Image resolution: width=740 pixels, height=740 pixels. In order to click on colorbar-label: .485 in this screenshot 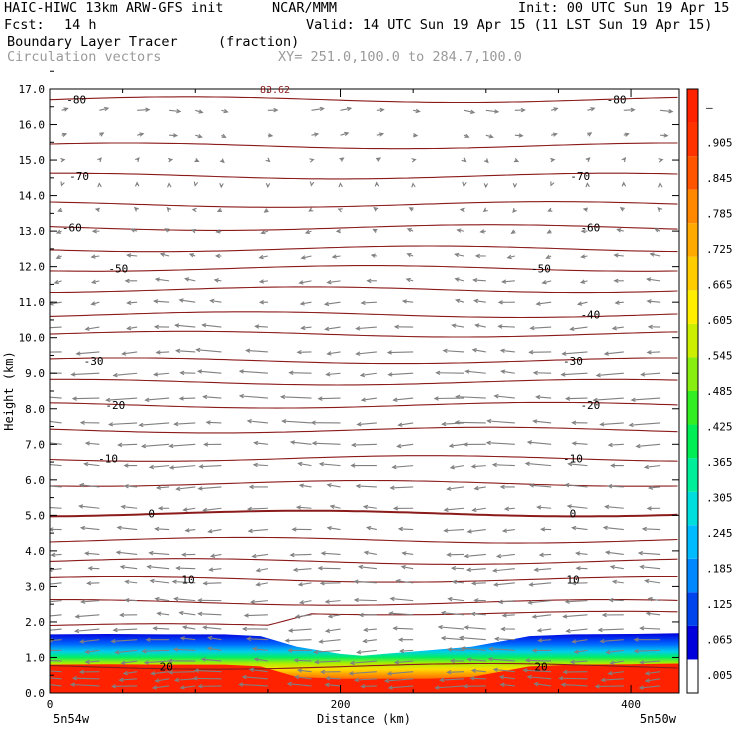, I will do `click(719, 391)`.